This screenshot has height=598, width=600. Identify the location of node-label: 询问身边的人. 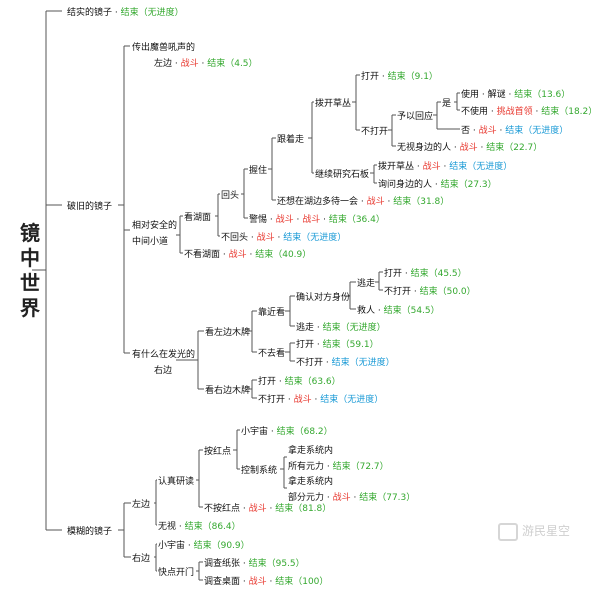
(405, 184).